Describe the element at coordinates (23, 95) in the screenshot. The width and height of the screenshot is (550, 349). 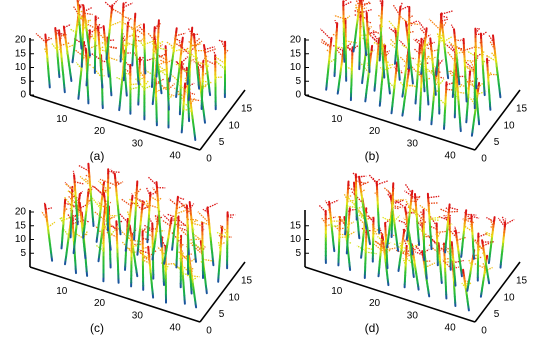
I see `z-tick-label: 0` at that location.